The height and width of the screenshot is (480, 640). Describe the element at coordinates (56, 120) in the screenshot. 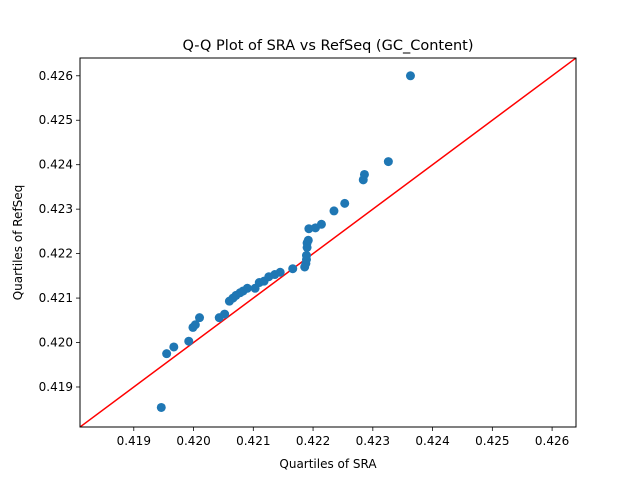

I see `y-tick-label: 0.425` at that location.